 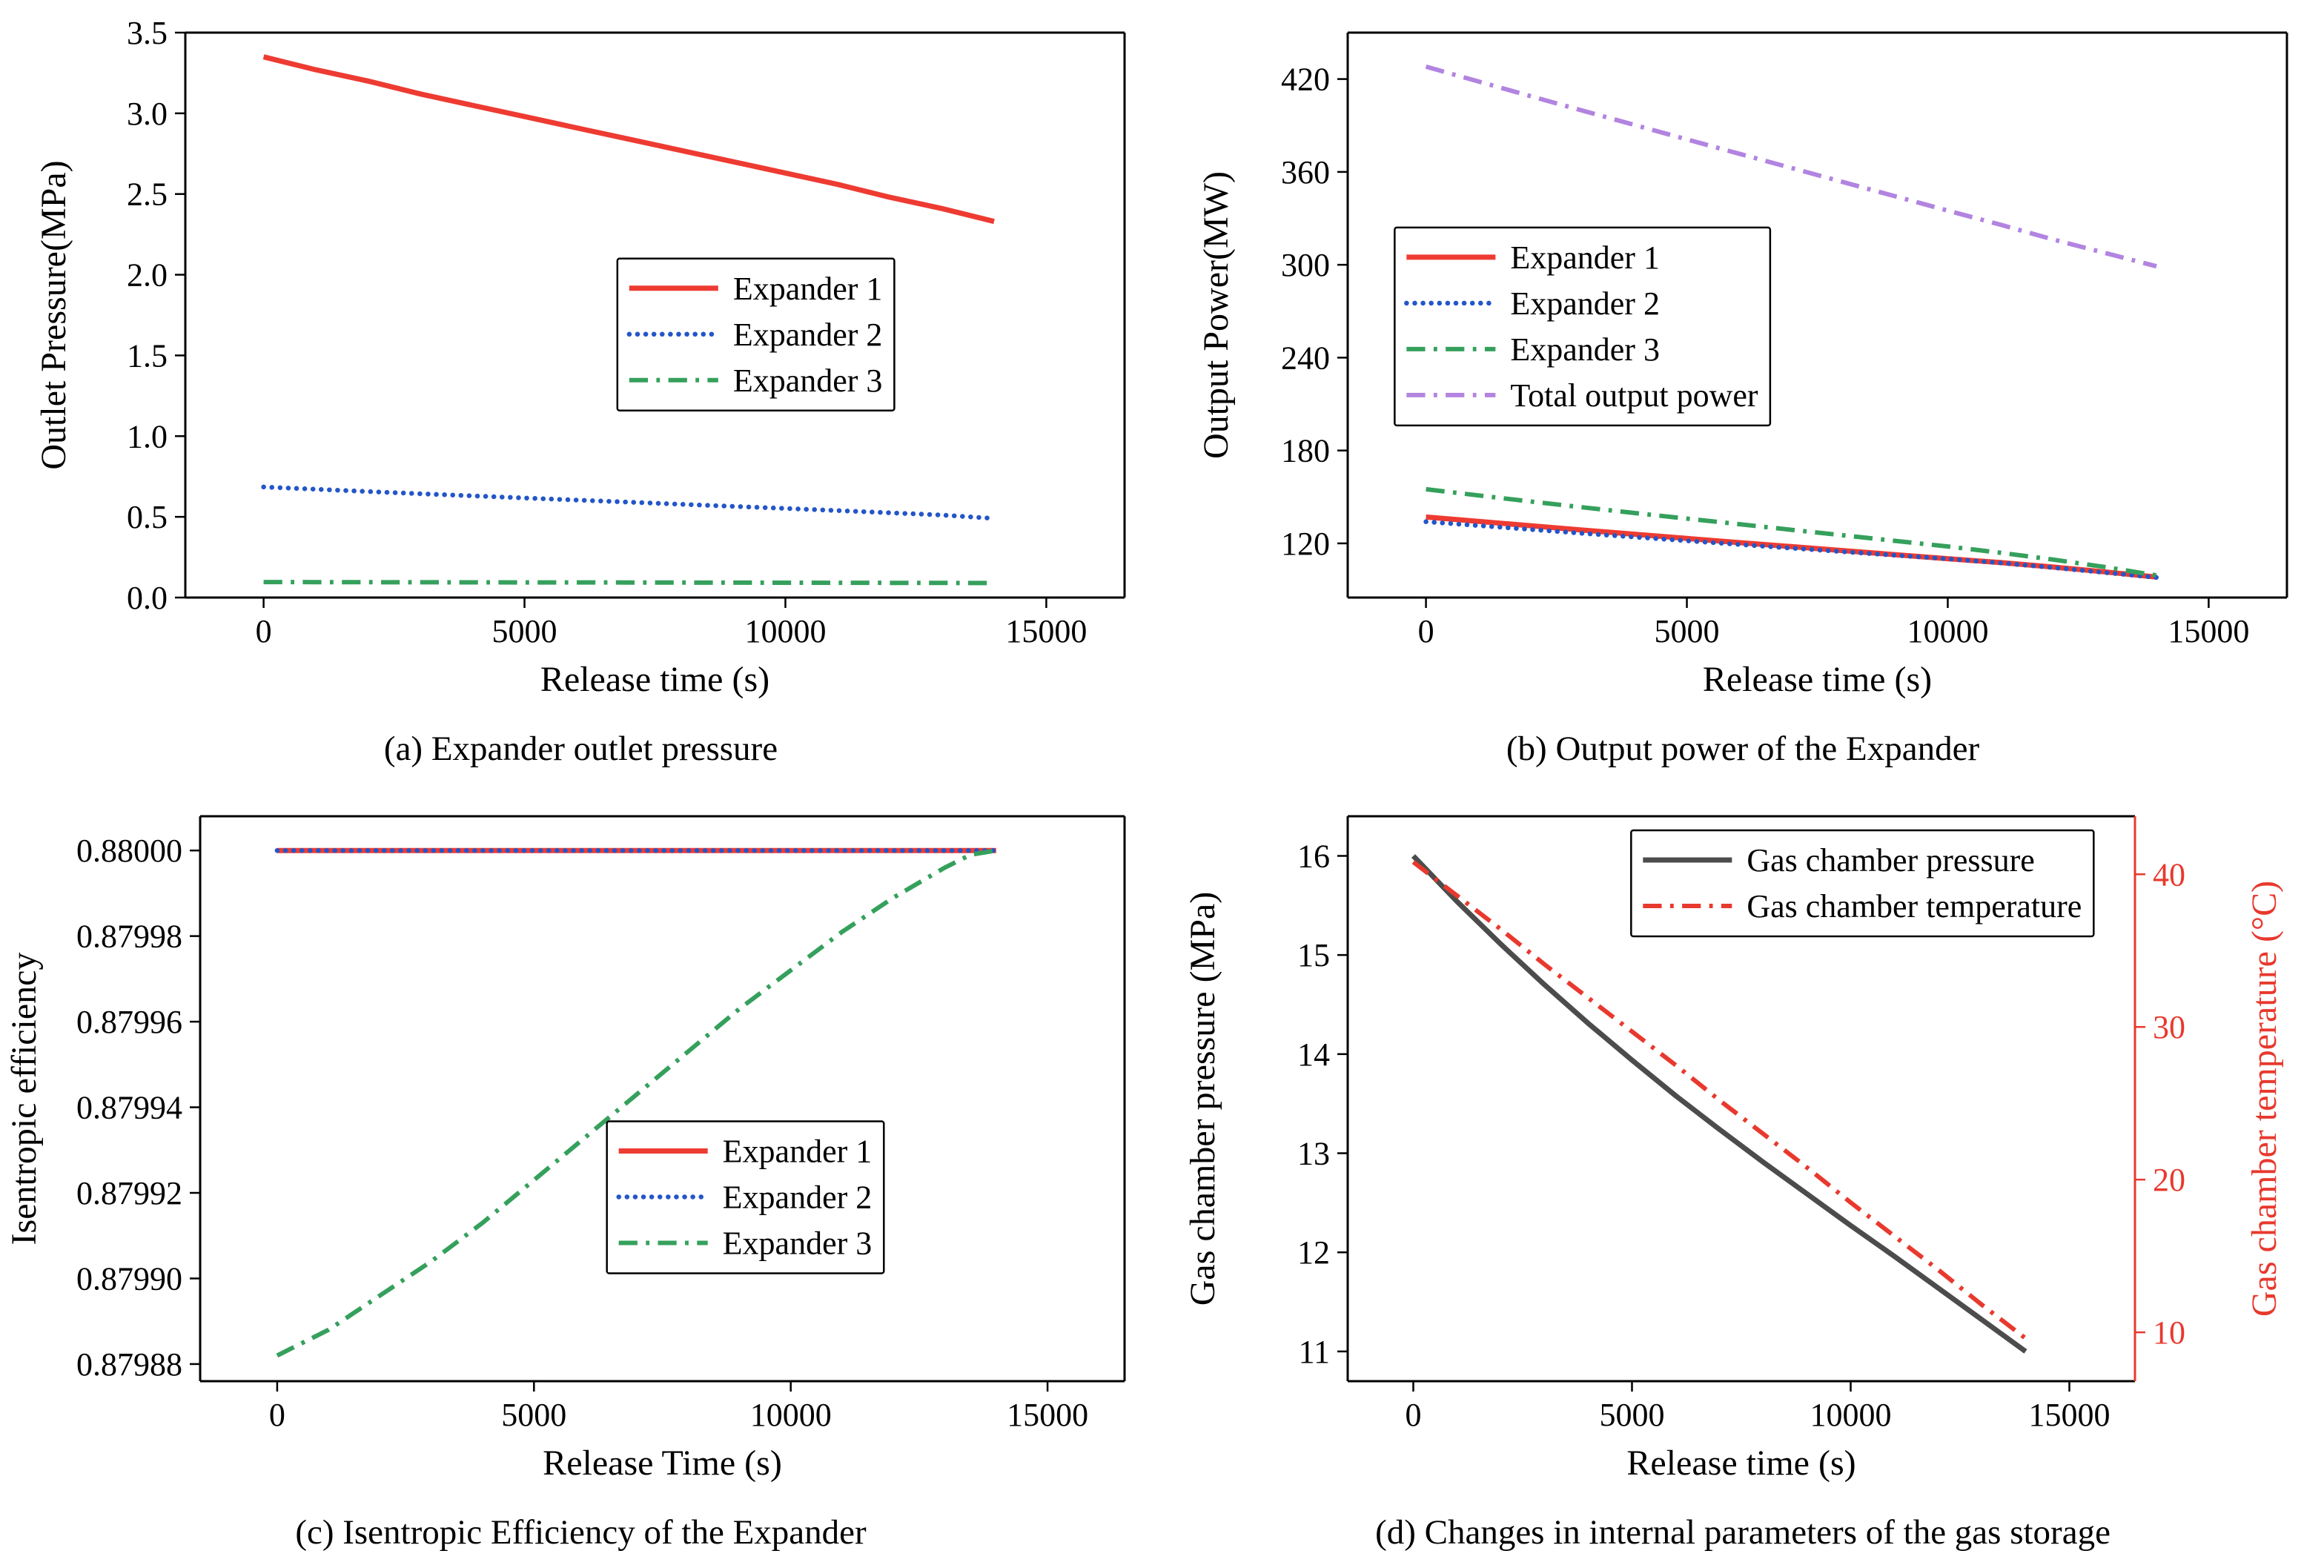 I want to click on y-tick-label: 360, so click(x=1305, y=172).